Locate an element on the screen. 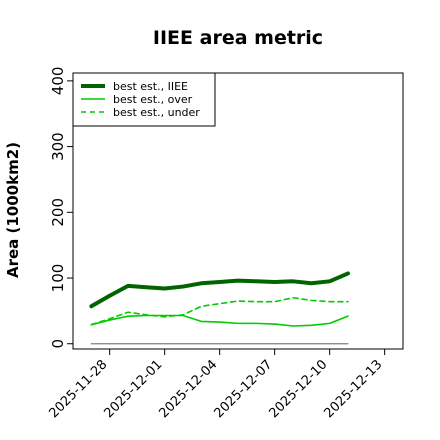 The image size is (440, 440). y-axis-label: Area (1000km2) is located at coordinates (13, 210).